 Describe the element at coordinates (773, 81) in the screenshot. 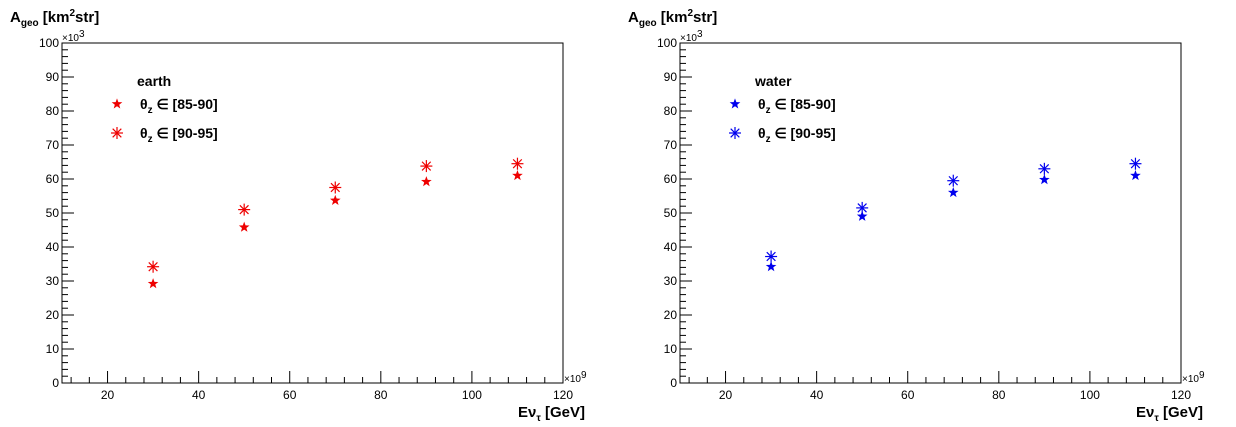

I see `legend-title: water` at that location.